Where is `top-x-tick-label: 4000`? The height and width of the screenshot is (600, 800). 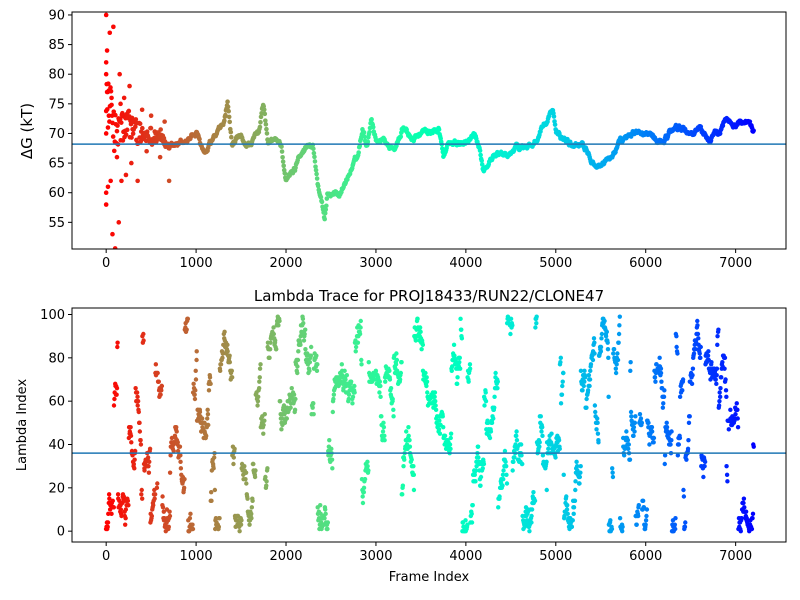
top-x-tick-label: 4000 is located at coordinates (465, 263).